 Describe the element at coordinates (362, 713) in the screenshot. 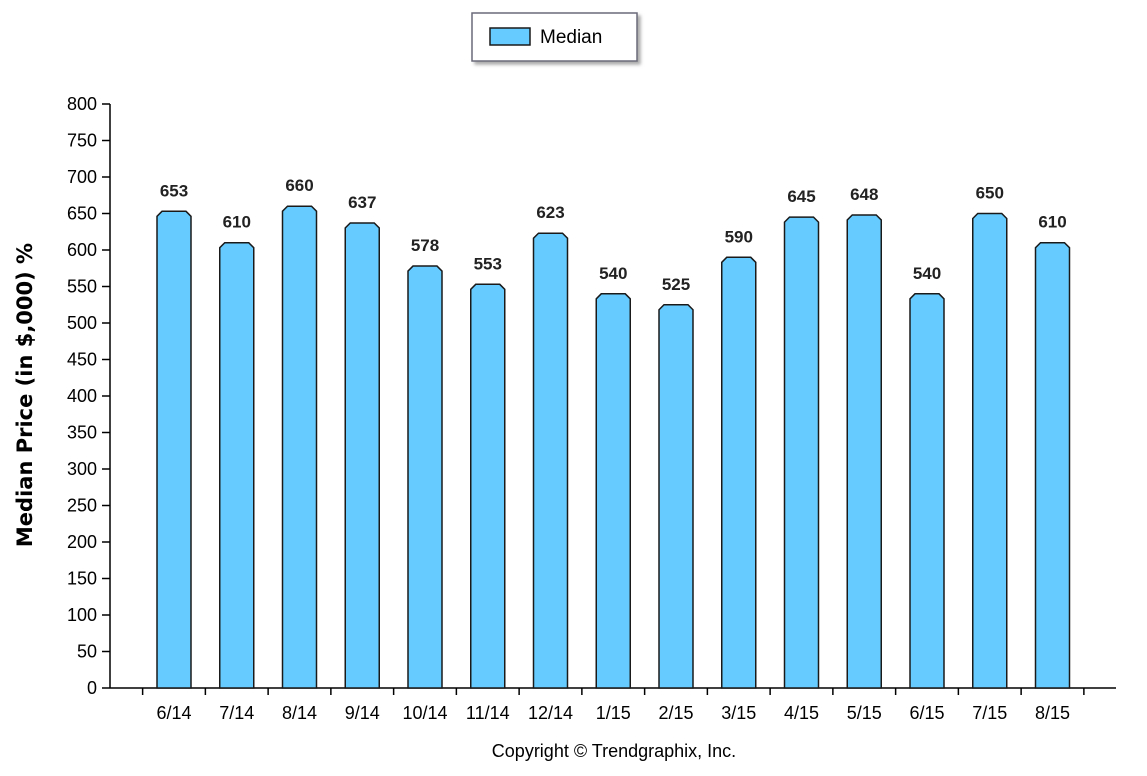

I see `x-tick-label: 9/14` at that location.